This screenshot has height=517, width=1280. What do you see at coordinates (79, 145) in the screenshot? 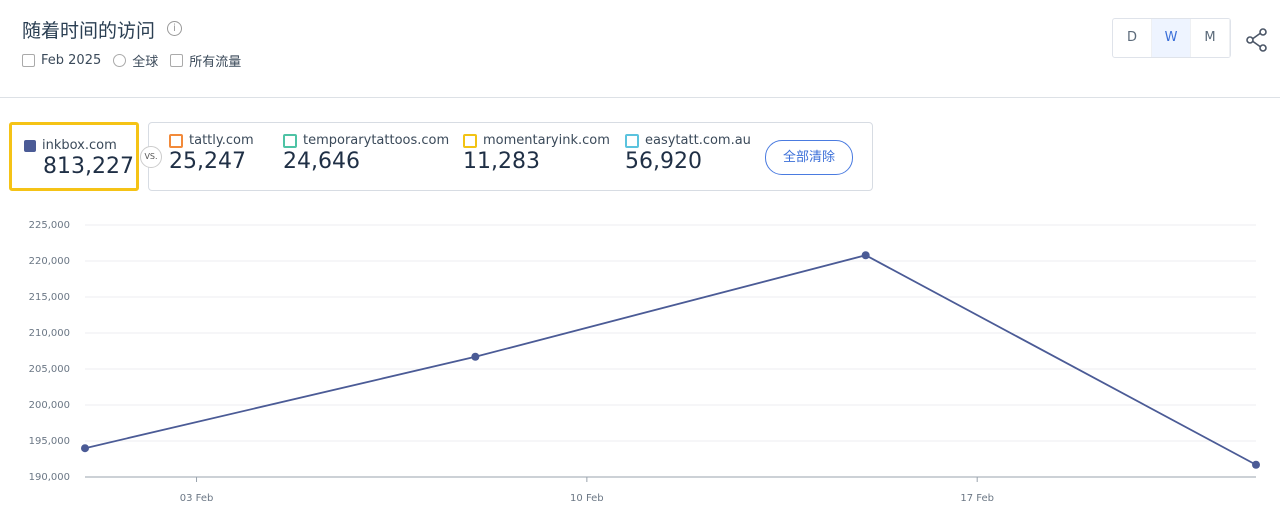
I see `site-name: inkbox.com` at bounding box center [79, 145].